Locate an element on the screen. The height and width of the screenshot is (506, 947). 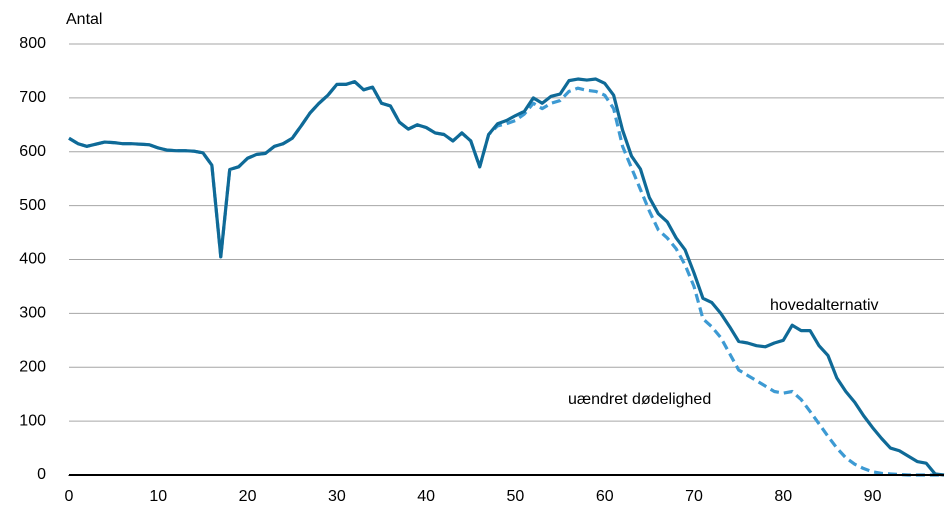
y-tick-label: 100 is located at coordinates (32, 420).